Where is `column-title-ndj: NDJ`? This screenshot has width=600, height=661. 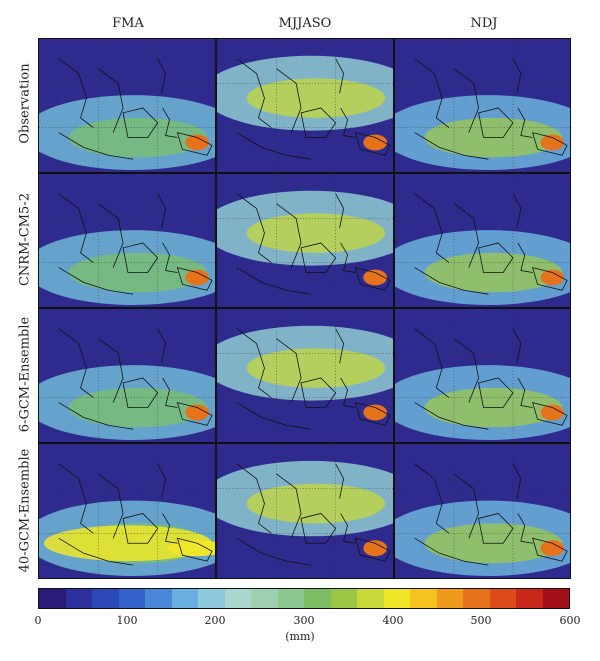 column-title-ndj: NDJ is located at coordinates (484, 23).